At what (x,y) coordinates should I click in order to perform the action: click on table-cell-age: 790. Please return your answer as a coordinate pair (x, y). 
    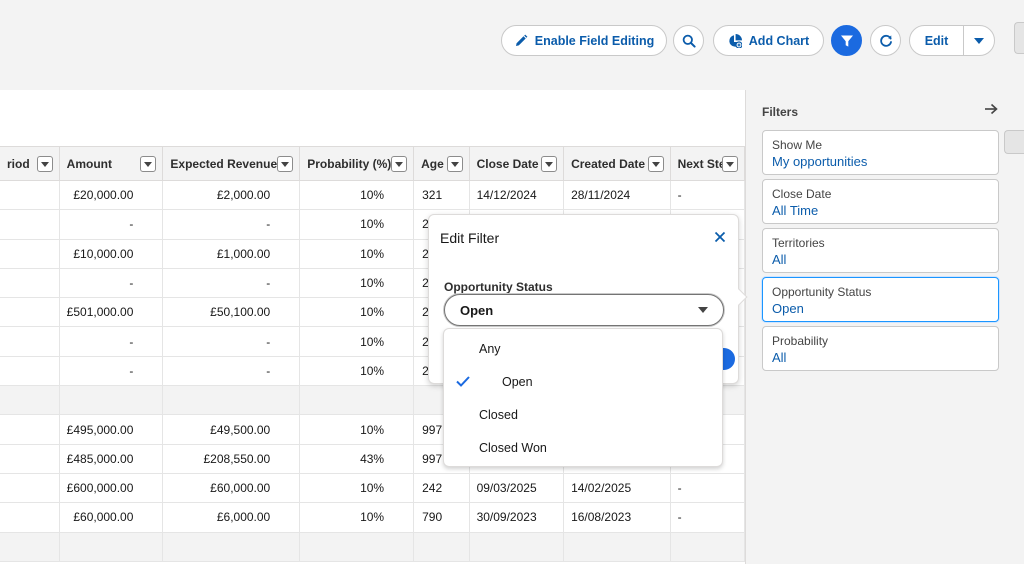
    Looking at the image, I should click on (441, 517).